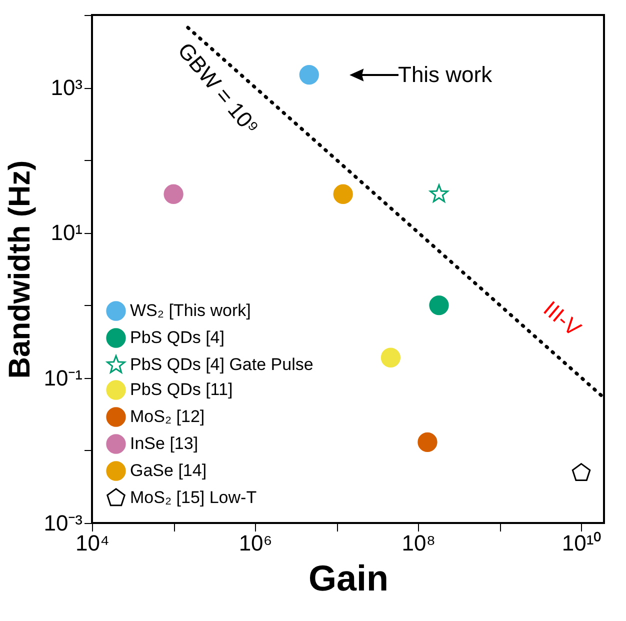  I want to click on legend-label: InSe [13], so click(164, 443).